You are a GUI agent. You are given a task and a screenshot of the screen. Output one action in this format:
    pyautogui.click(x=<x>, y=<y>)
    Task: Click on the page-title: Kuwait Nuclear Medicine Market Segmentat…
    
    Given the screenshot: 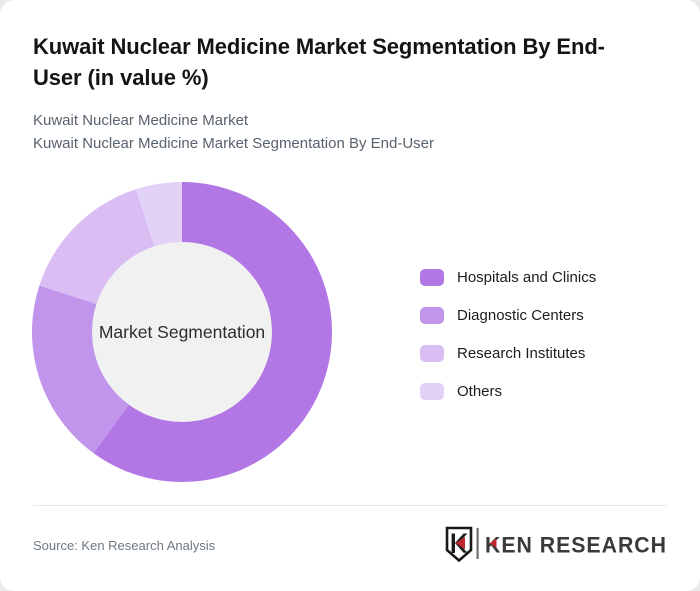 What is the action you would take?
    pyautogui.click(x=319, y=62)
    